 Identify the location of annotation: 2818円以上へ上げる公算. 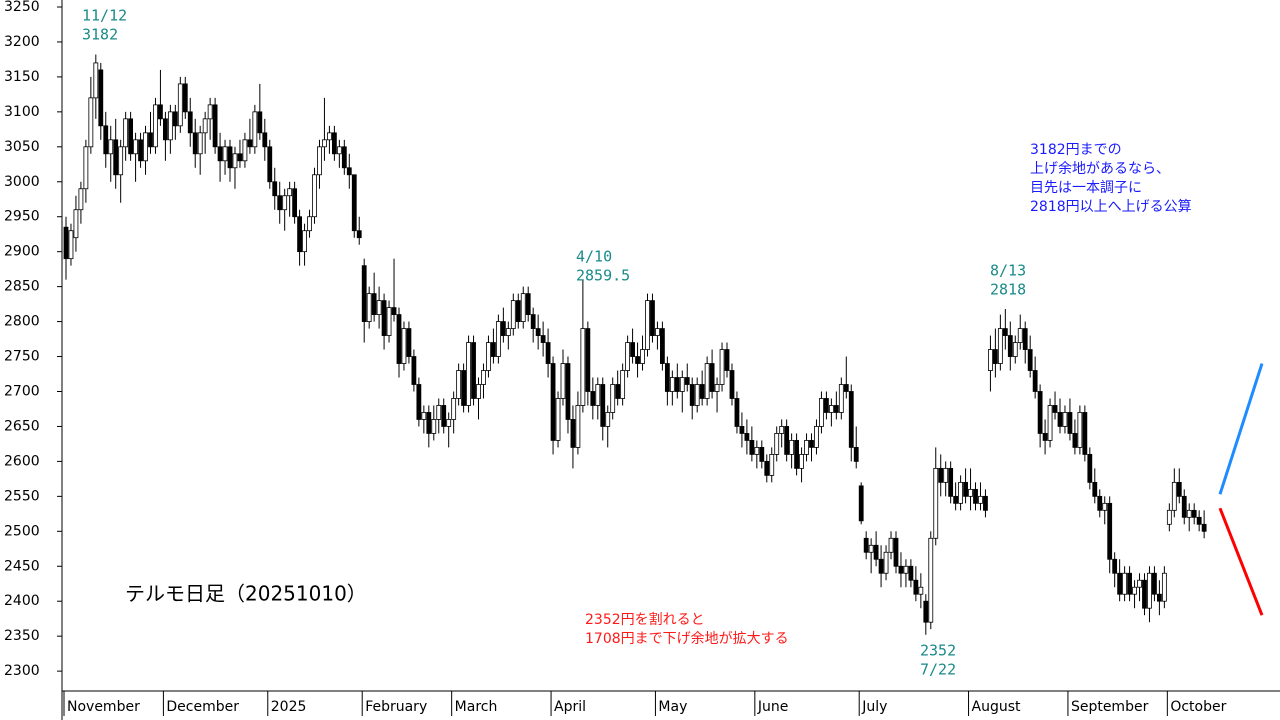
(1111, 207).